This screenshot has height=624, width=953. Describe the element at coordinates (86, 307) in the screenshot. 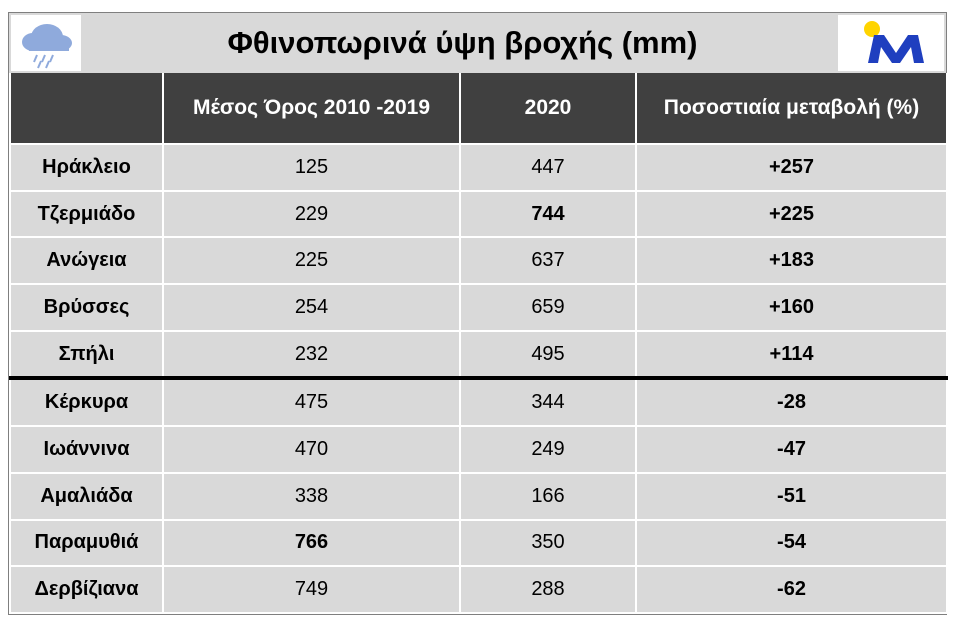

I see `station-cell: Βρύσσες` at that location.